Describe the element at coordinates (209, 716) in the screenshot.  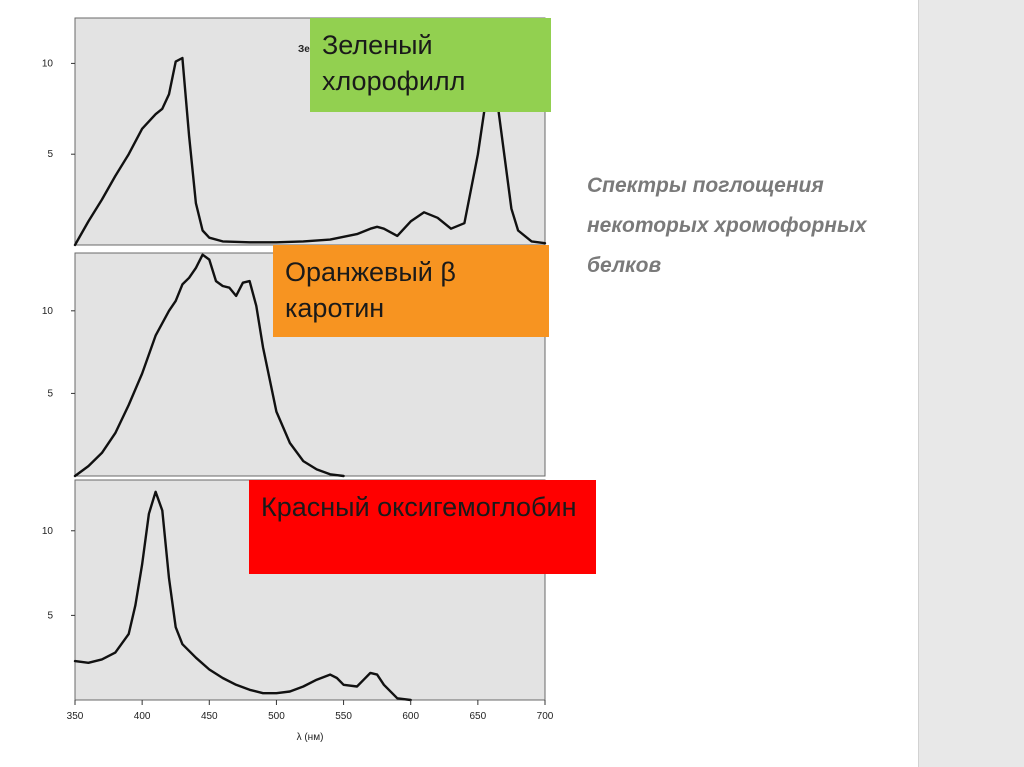
I see `x-tick-label: 450` at that location.